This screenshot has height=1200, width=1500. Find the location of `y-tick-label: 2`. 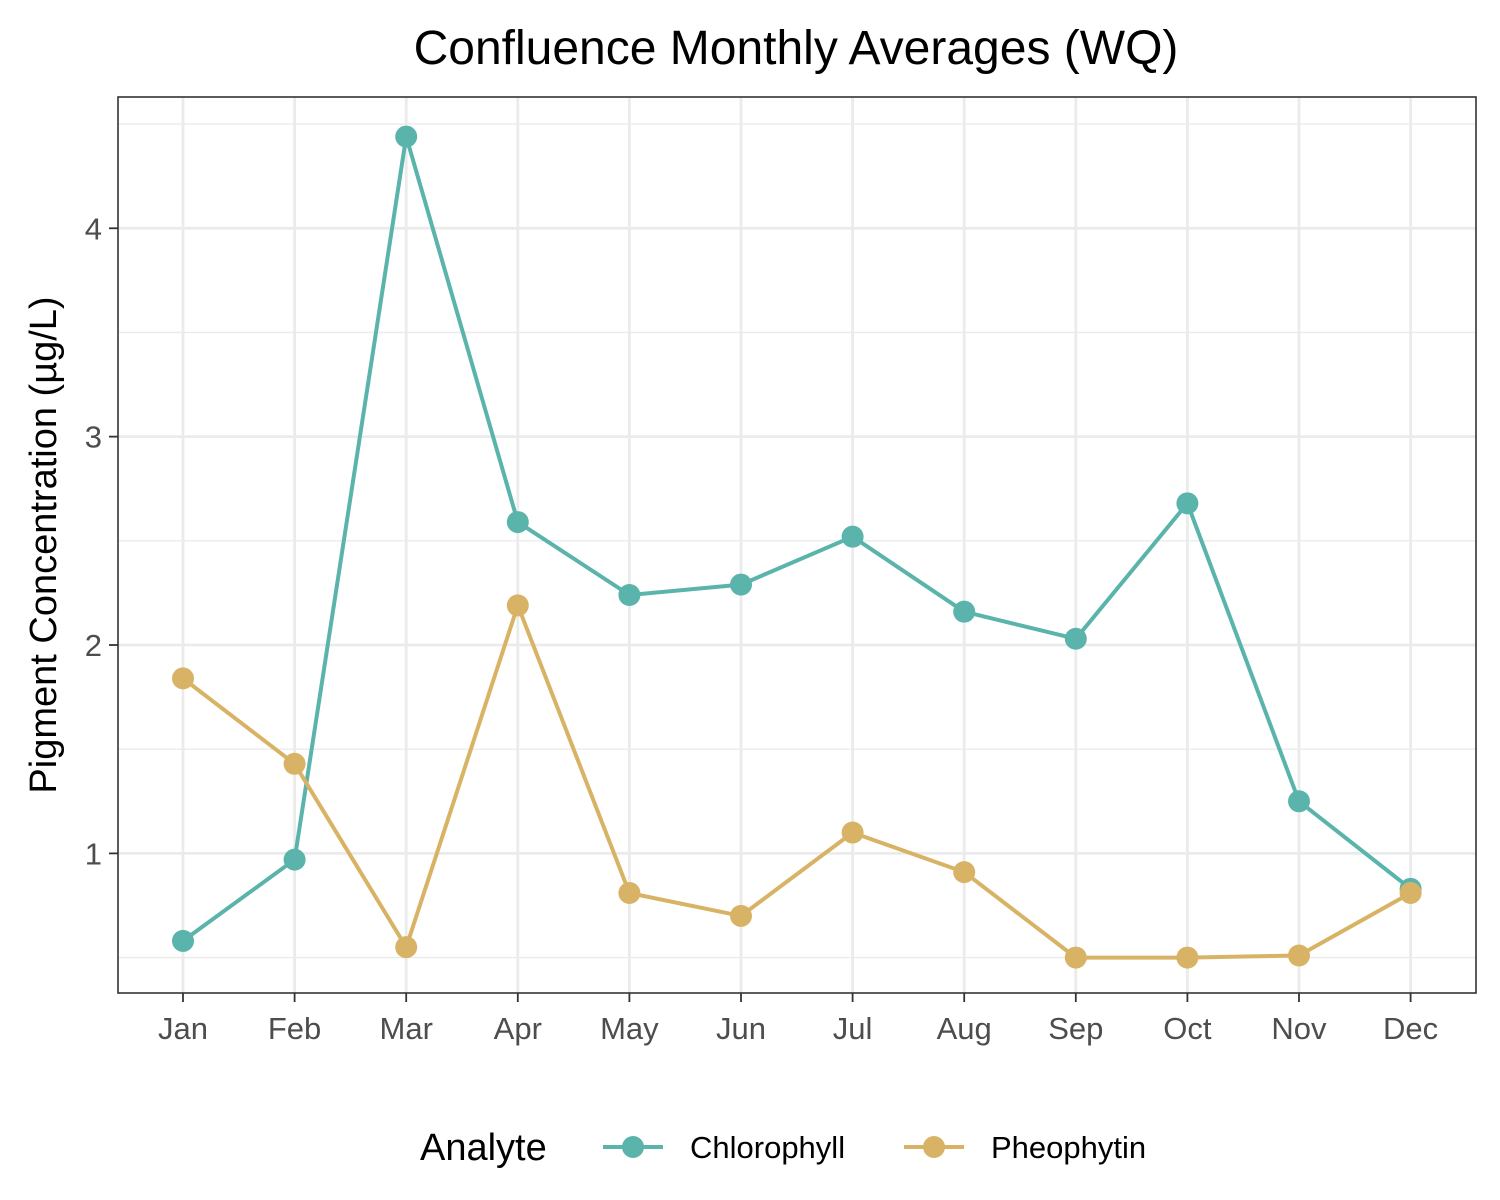

y-tick-label: 2 is located at coordinates (93, 645).